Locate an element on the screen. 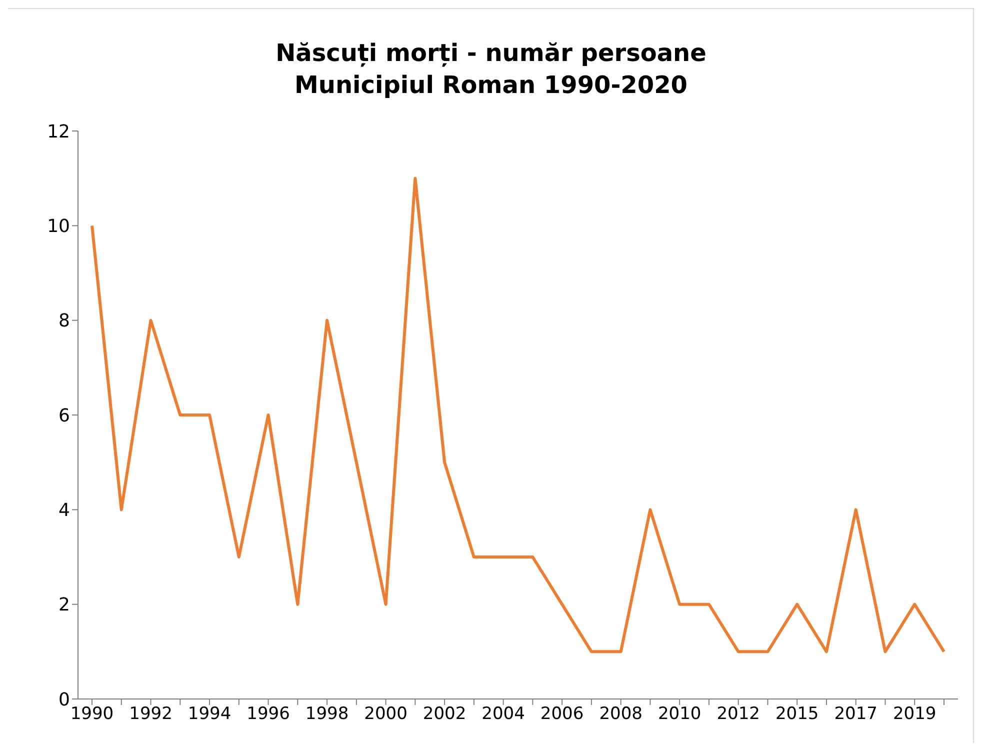 The height and width of the screenshot is (751, 982). y-tick-label: 6 is located at coordinates (64, 415).